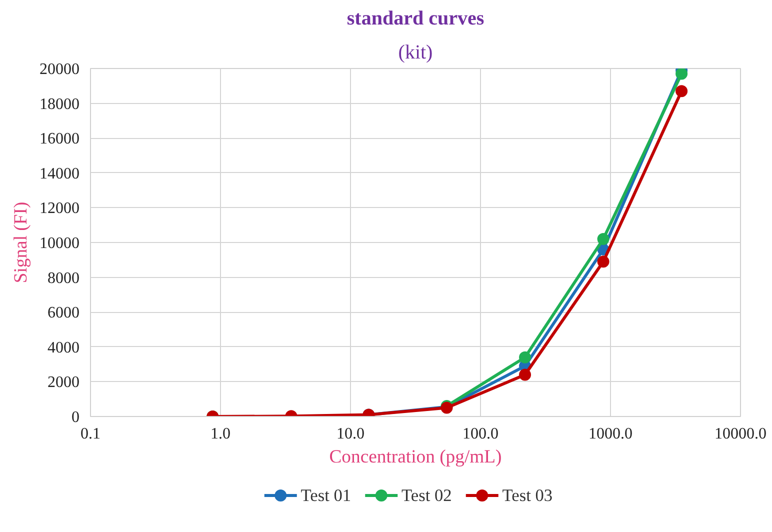 The height and width of the screenshot is (532, 772). What do you see at coordinates (740, 434) in the screenshot?
I see `x-tick-label: 10000.0` at bounding box center [740, 434].